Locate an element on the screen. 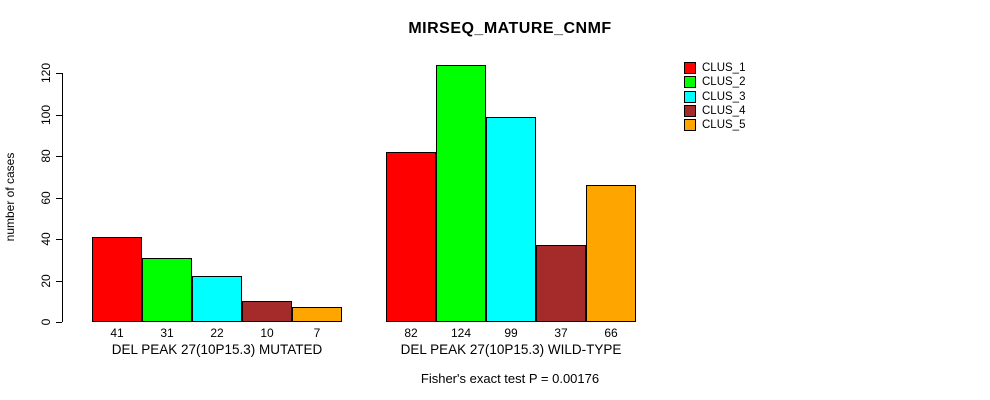 The image size is (990, 400). bar-clus_4-group1 is located at coordinates (267, 311).